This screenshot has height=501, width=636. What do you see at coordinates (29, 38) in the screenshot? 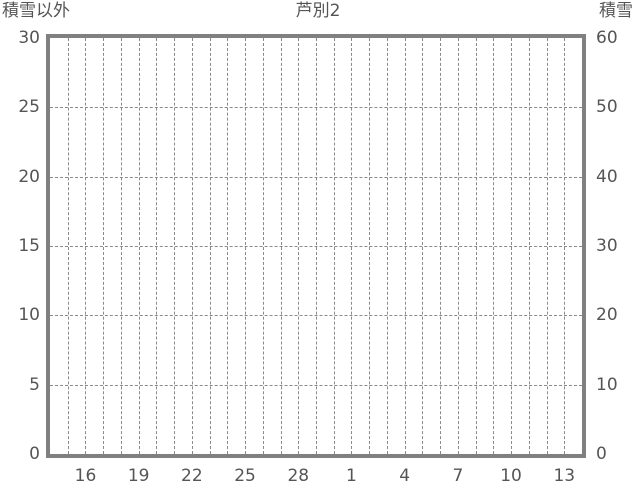
I see `left-axis-tick-label: 30` at bounding box center [29, 38].